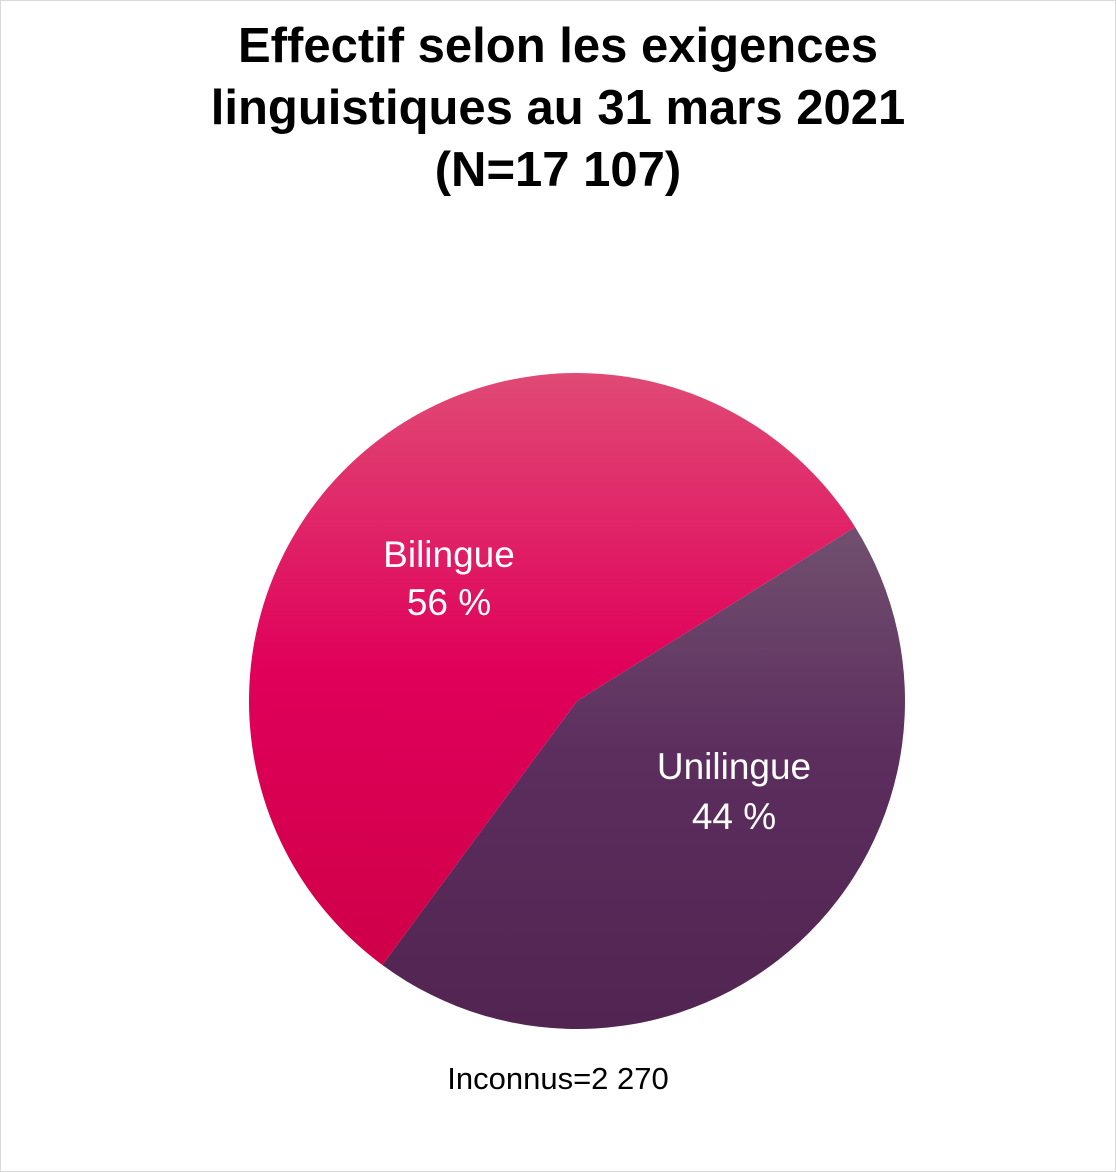 This screenshot has height=1172, width=1116. Describe the element at coordinates (597, 685) in the screenshot. I see `pie-labels: Bilingue 56 % Unilingue 44 %` at that location.